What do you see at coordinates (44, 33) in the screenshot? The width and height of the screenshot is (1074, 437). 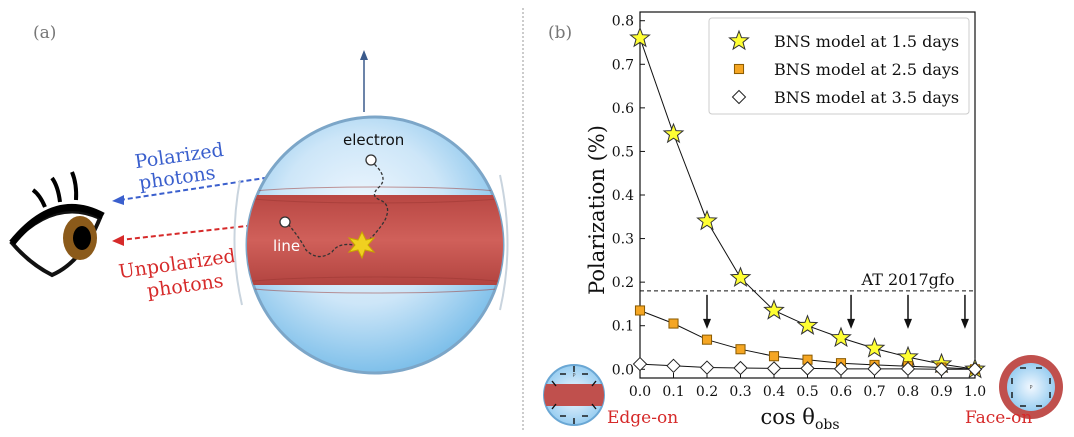 I see `panel-a-label: (a)` at bounding box center [44, 33].